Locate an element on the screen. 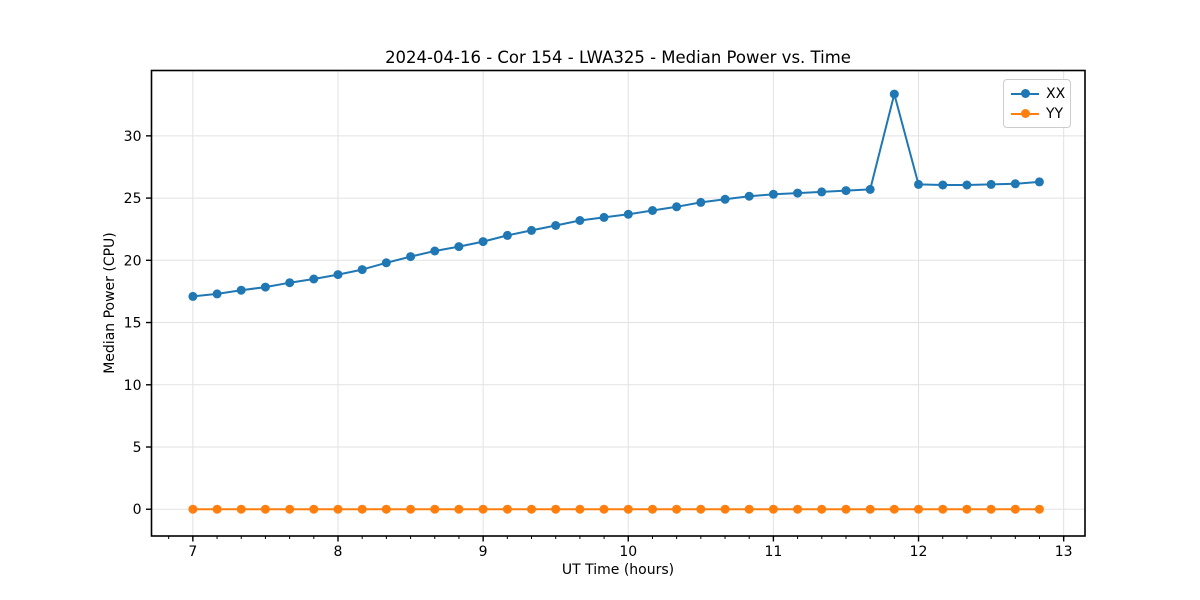 The width and height of the screenshot is (1200, 600). y-axis-label: Median Power (CPU) is located at coordinates (110, 303).